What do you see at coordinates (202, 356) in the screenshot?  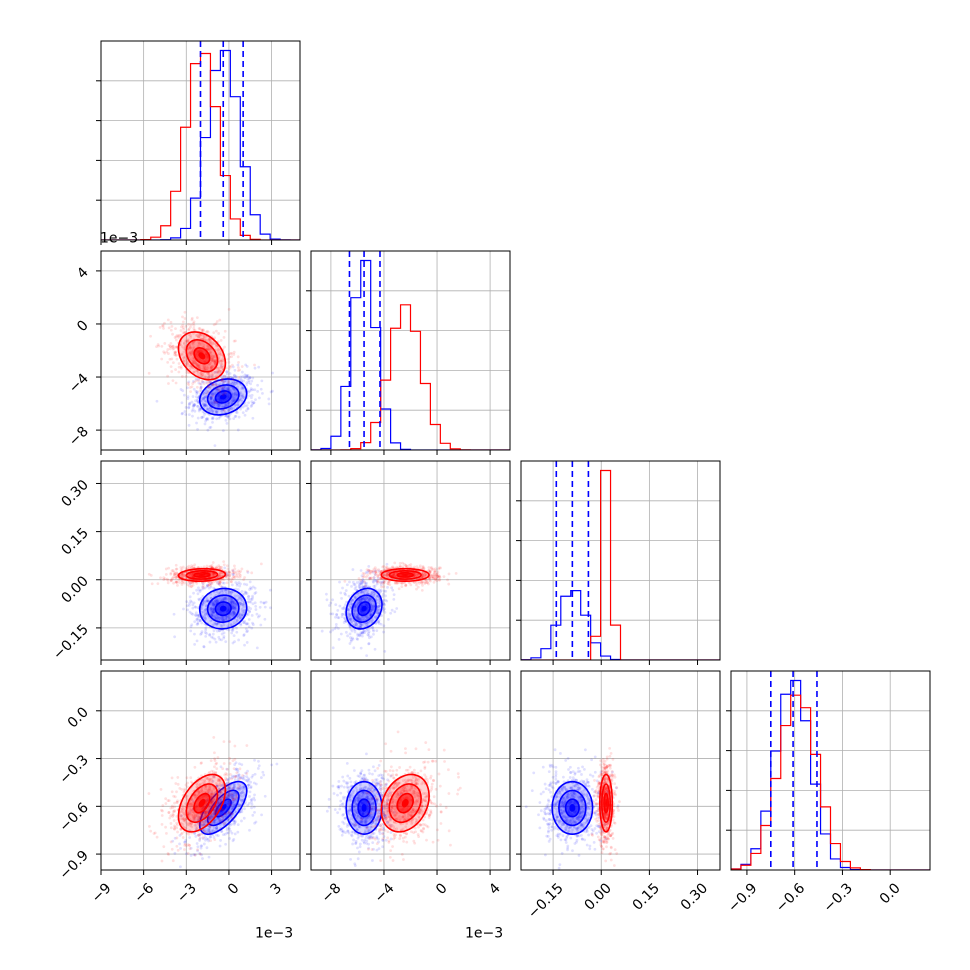 I see `contour-line` at bounding box center [202, 356].